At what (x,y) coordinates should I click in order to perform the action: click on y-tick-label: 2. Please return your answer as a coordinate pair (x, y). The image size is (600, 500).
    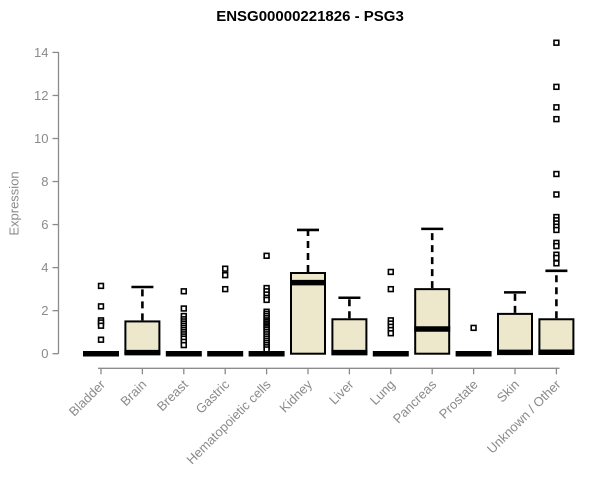
    Looking at the image, I should click on (44, 310).